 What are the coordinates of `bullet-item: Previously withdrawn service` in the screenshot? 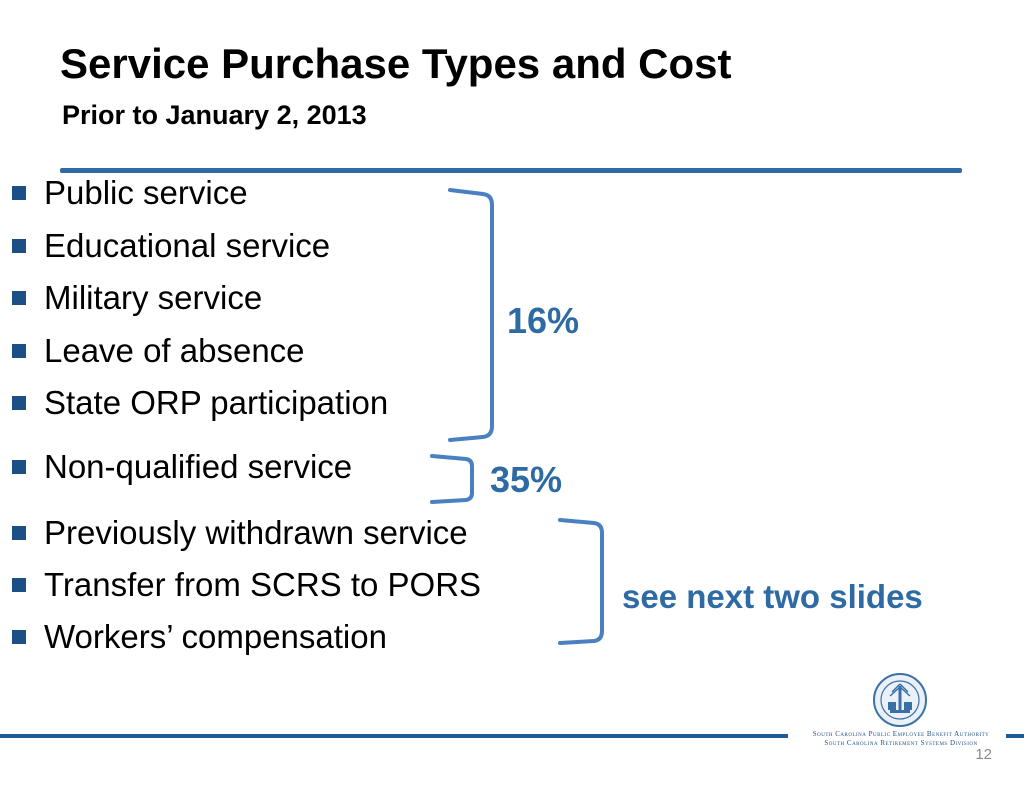 It's located at (240, 533).